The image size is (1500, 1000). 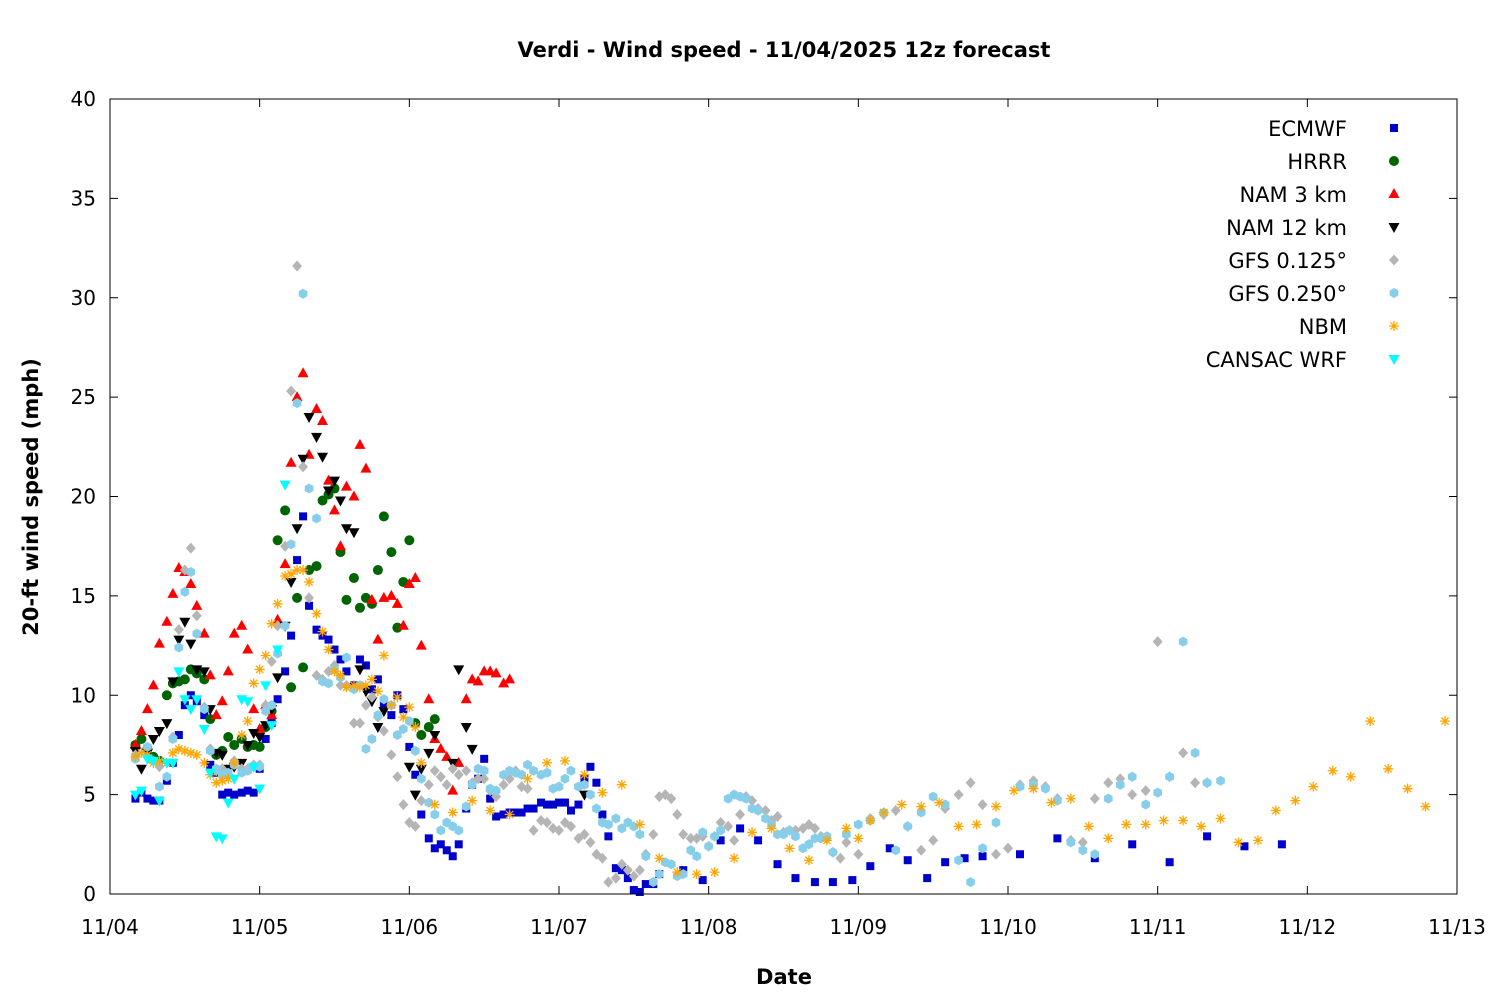 I want to click on series-cansac-wrf, so click(x=210, y=662).